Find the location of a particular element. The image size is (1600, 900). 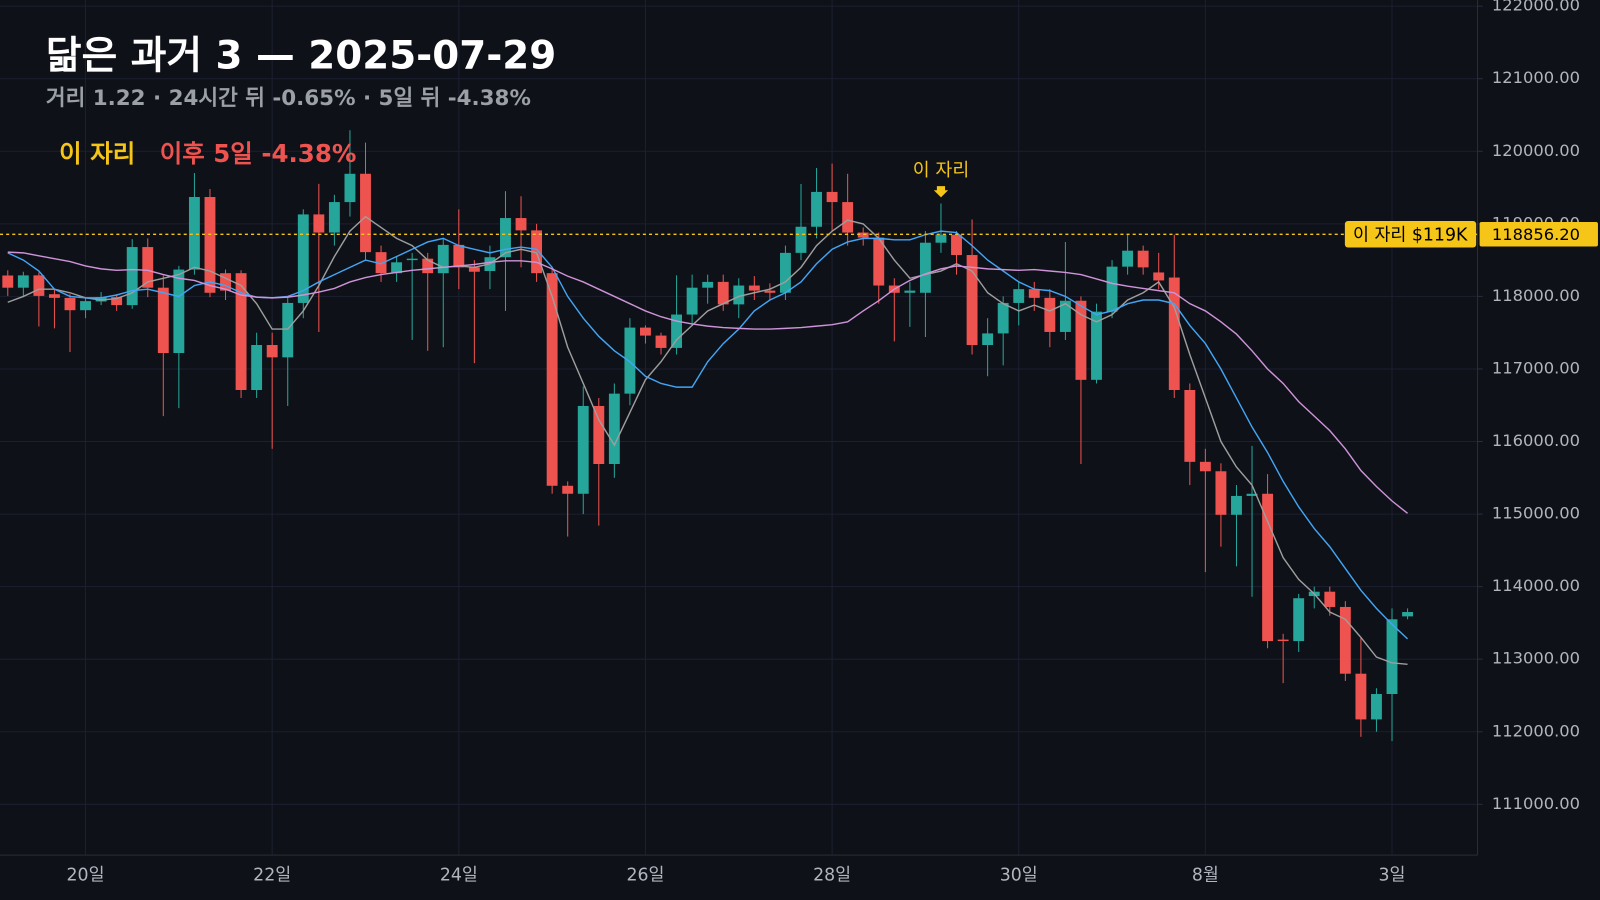

annotation-arrow is located at coordinates (941, 192).